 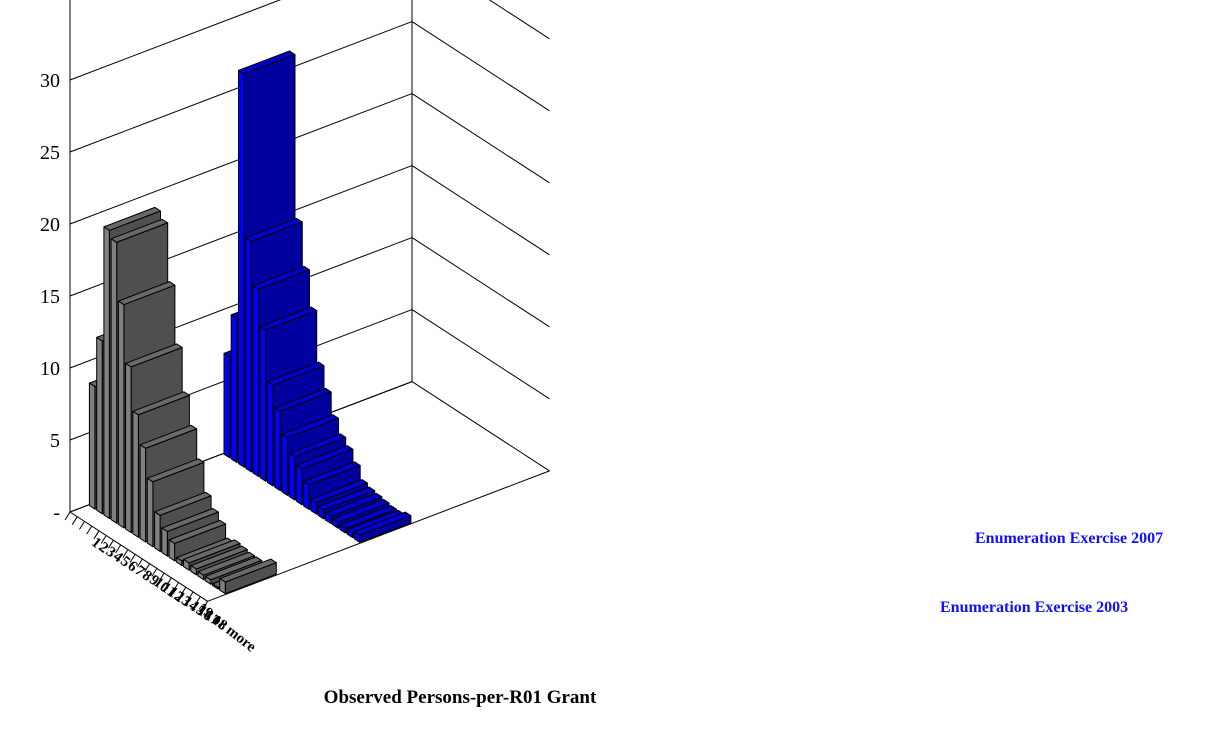 I want to click on y-tick-label: 25, so click(x=50, y=153).